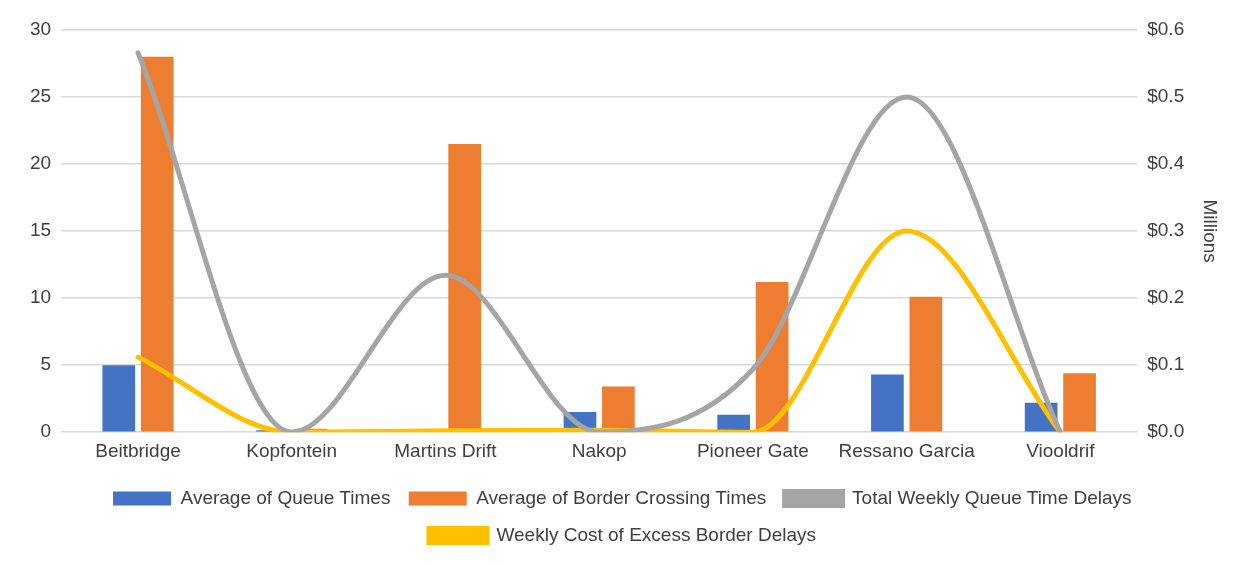  What do you see at coordinates (46, 431) in the screenshot?
I see `y-tick-label: 0` at bounding box center [46, 431].